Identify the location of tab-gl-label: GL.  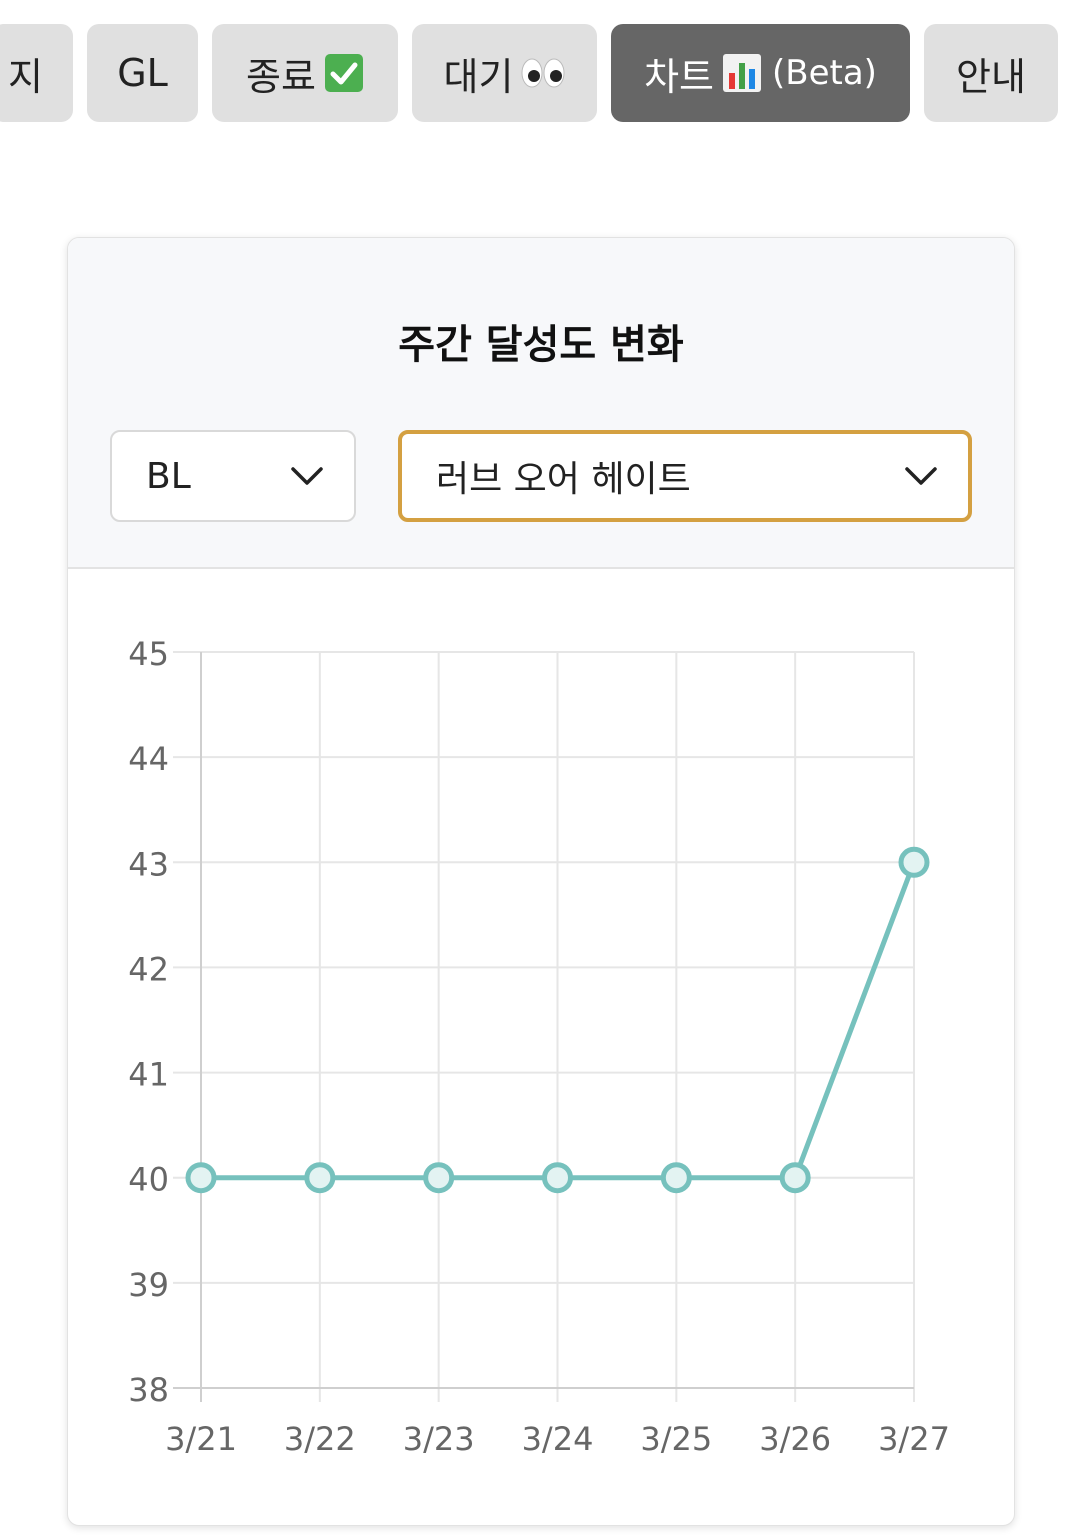
(142, 73).